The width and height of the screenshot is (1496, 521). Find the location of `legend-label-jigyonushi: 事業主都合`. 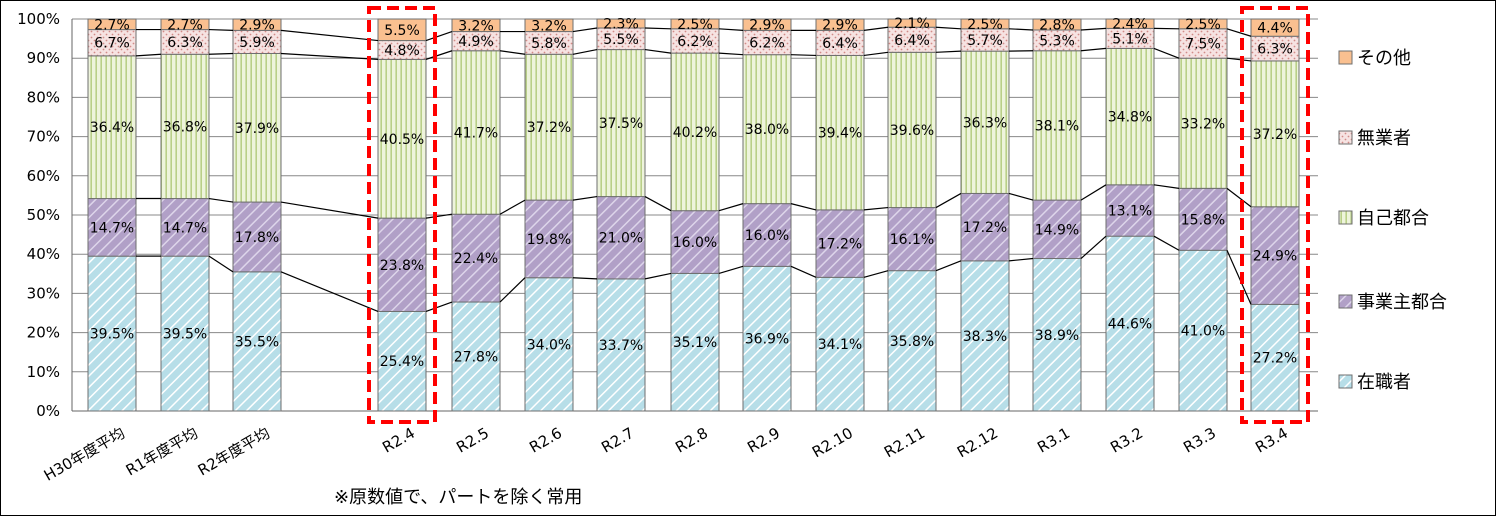

legend-label-jigyonushi: 事業主都合 is located at coordinates (1402, 302).